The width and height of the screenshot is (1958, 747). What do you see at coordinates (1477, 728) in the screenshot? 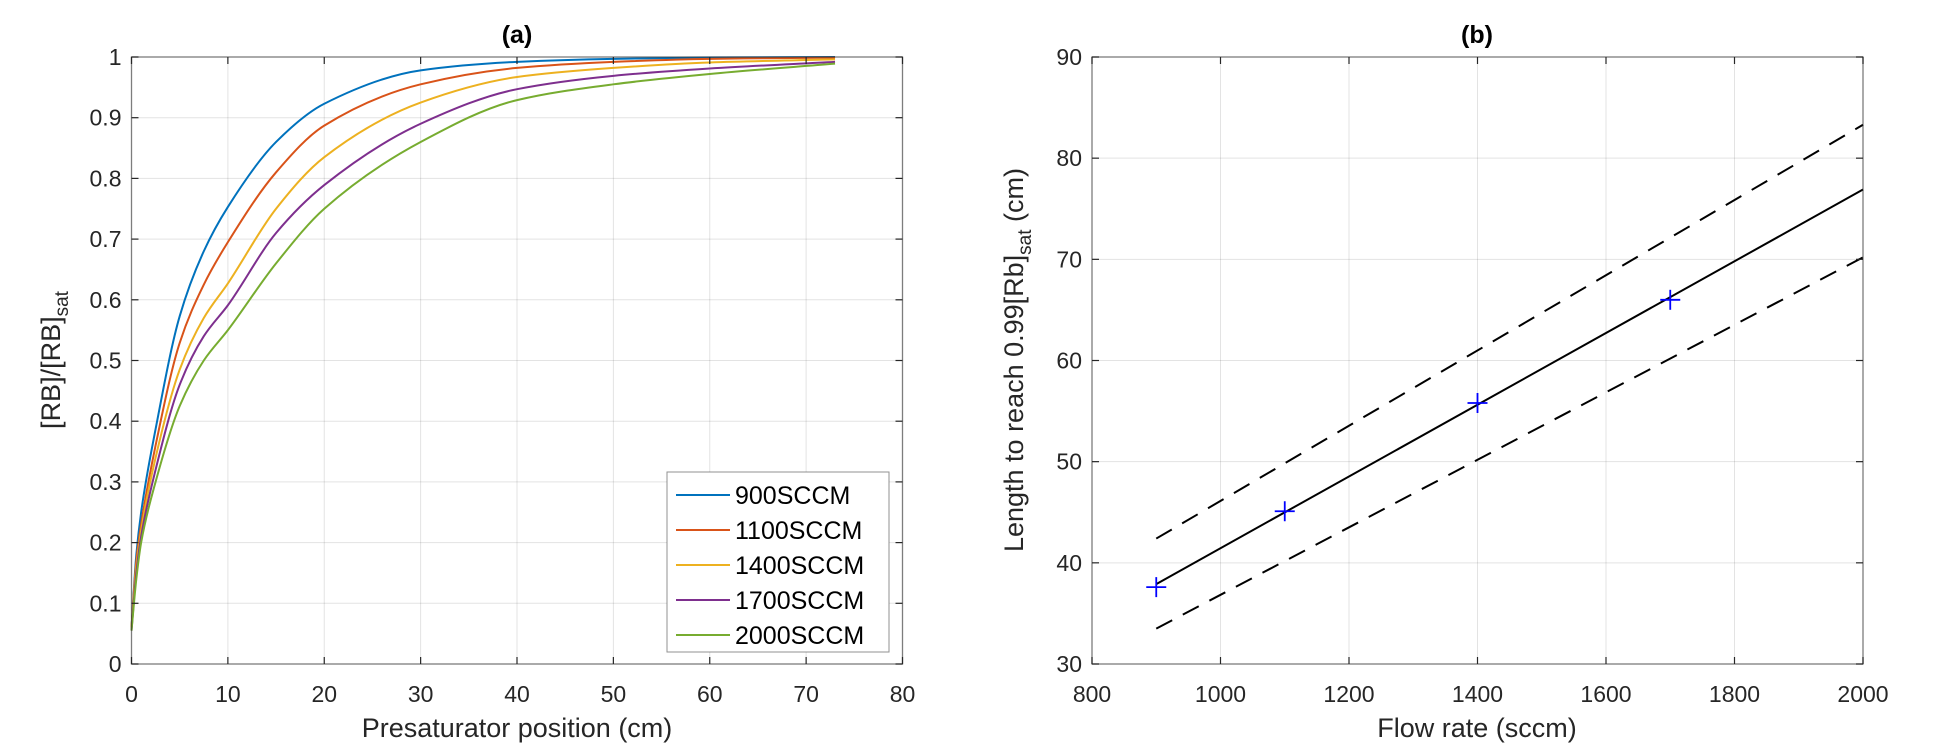
I see `x-axis-label-b: Flow rate (sccm)` at bounding box center [1477, 728].